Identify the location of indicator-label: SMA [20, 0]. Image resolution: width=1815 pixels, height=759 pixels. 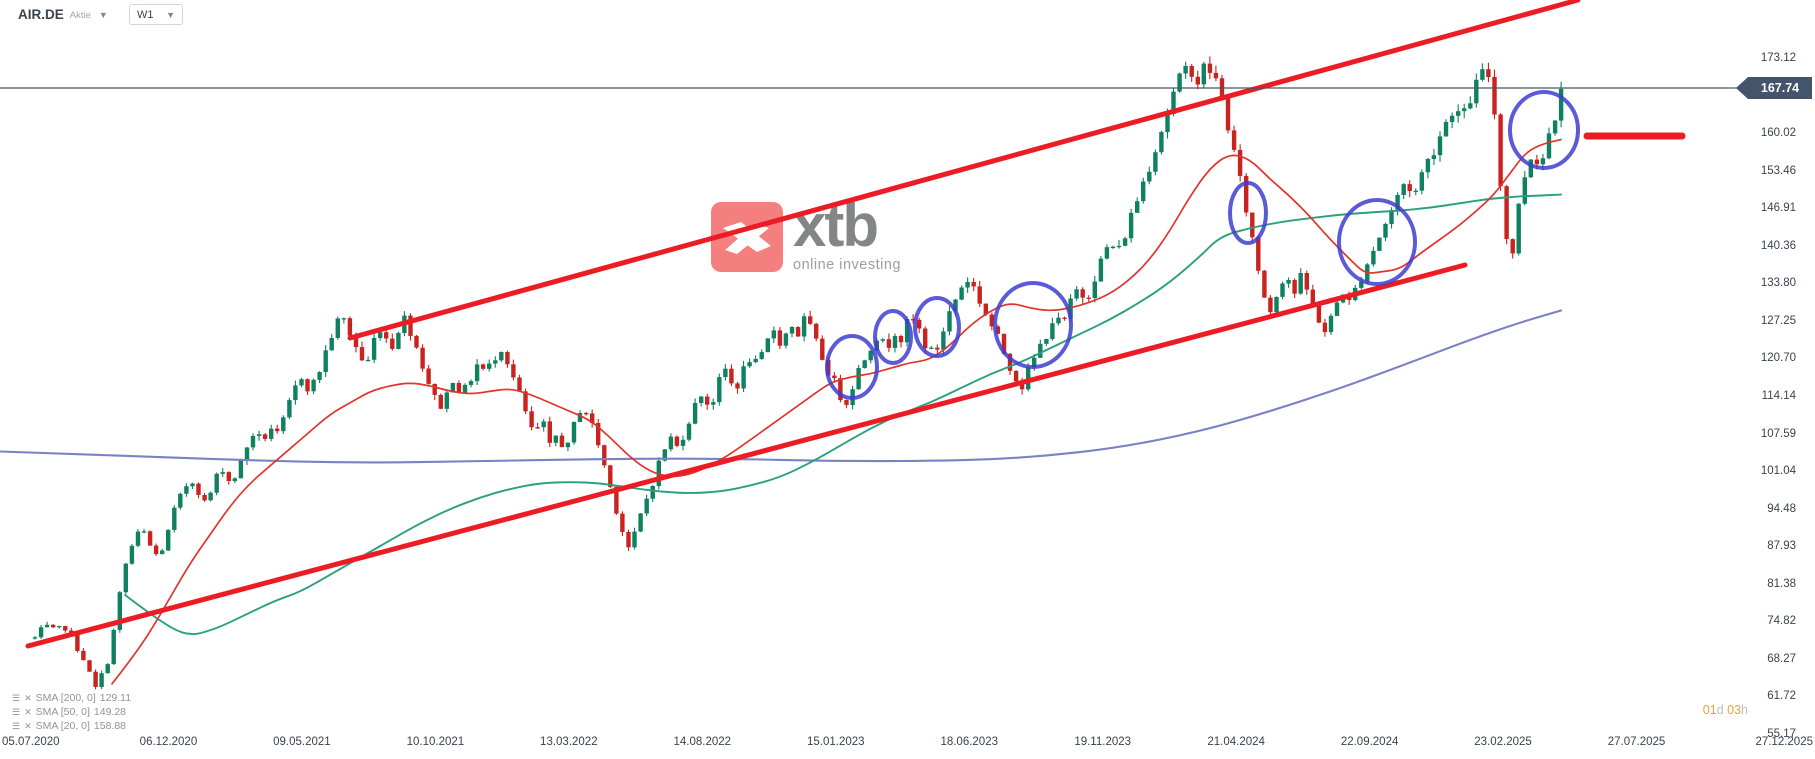
(62, 726).